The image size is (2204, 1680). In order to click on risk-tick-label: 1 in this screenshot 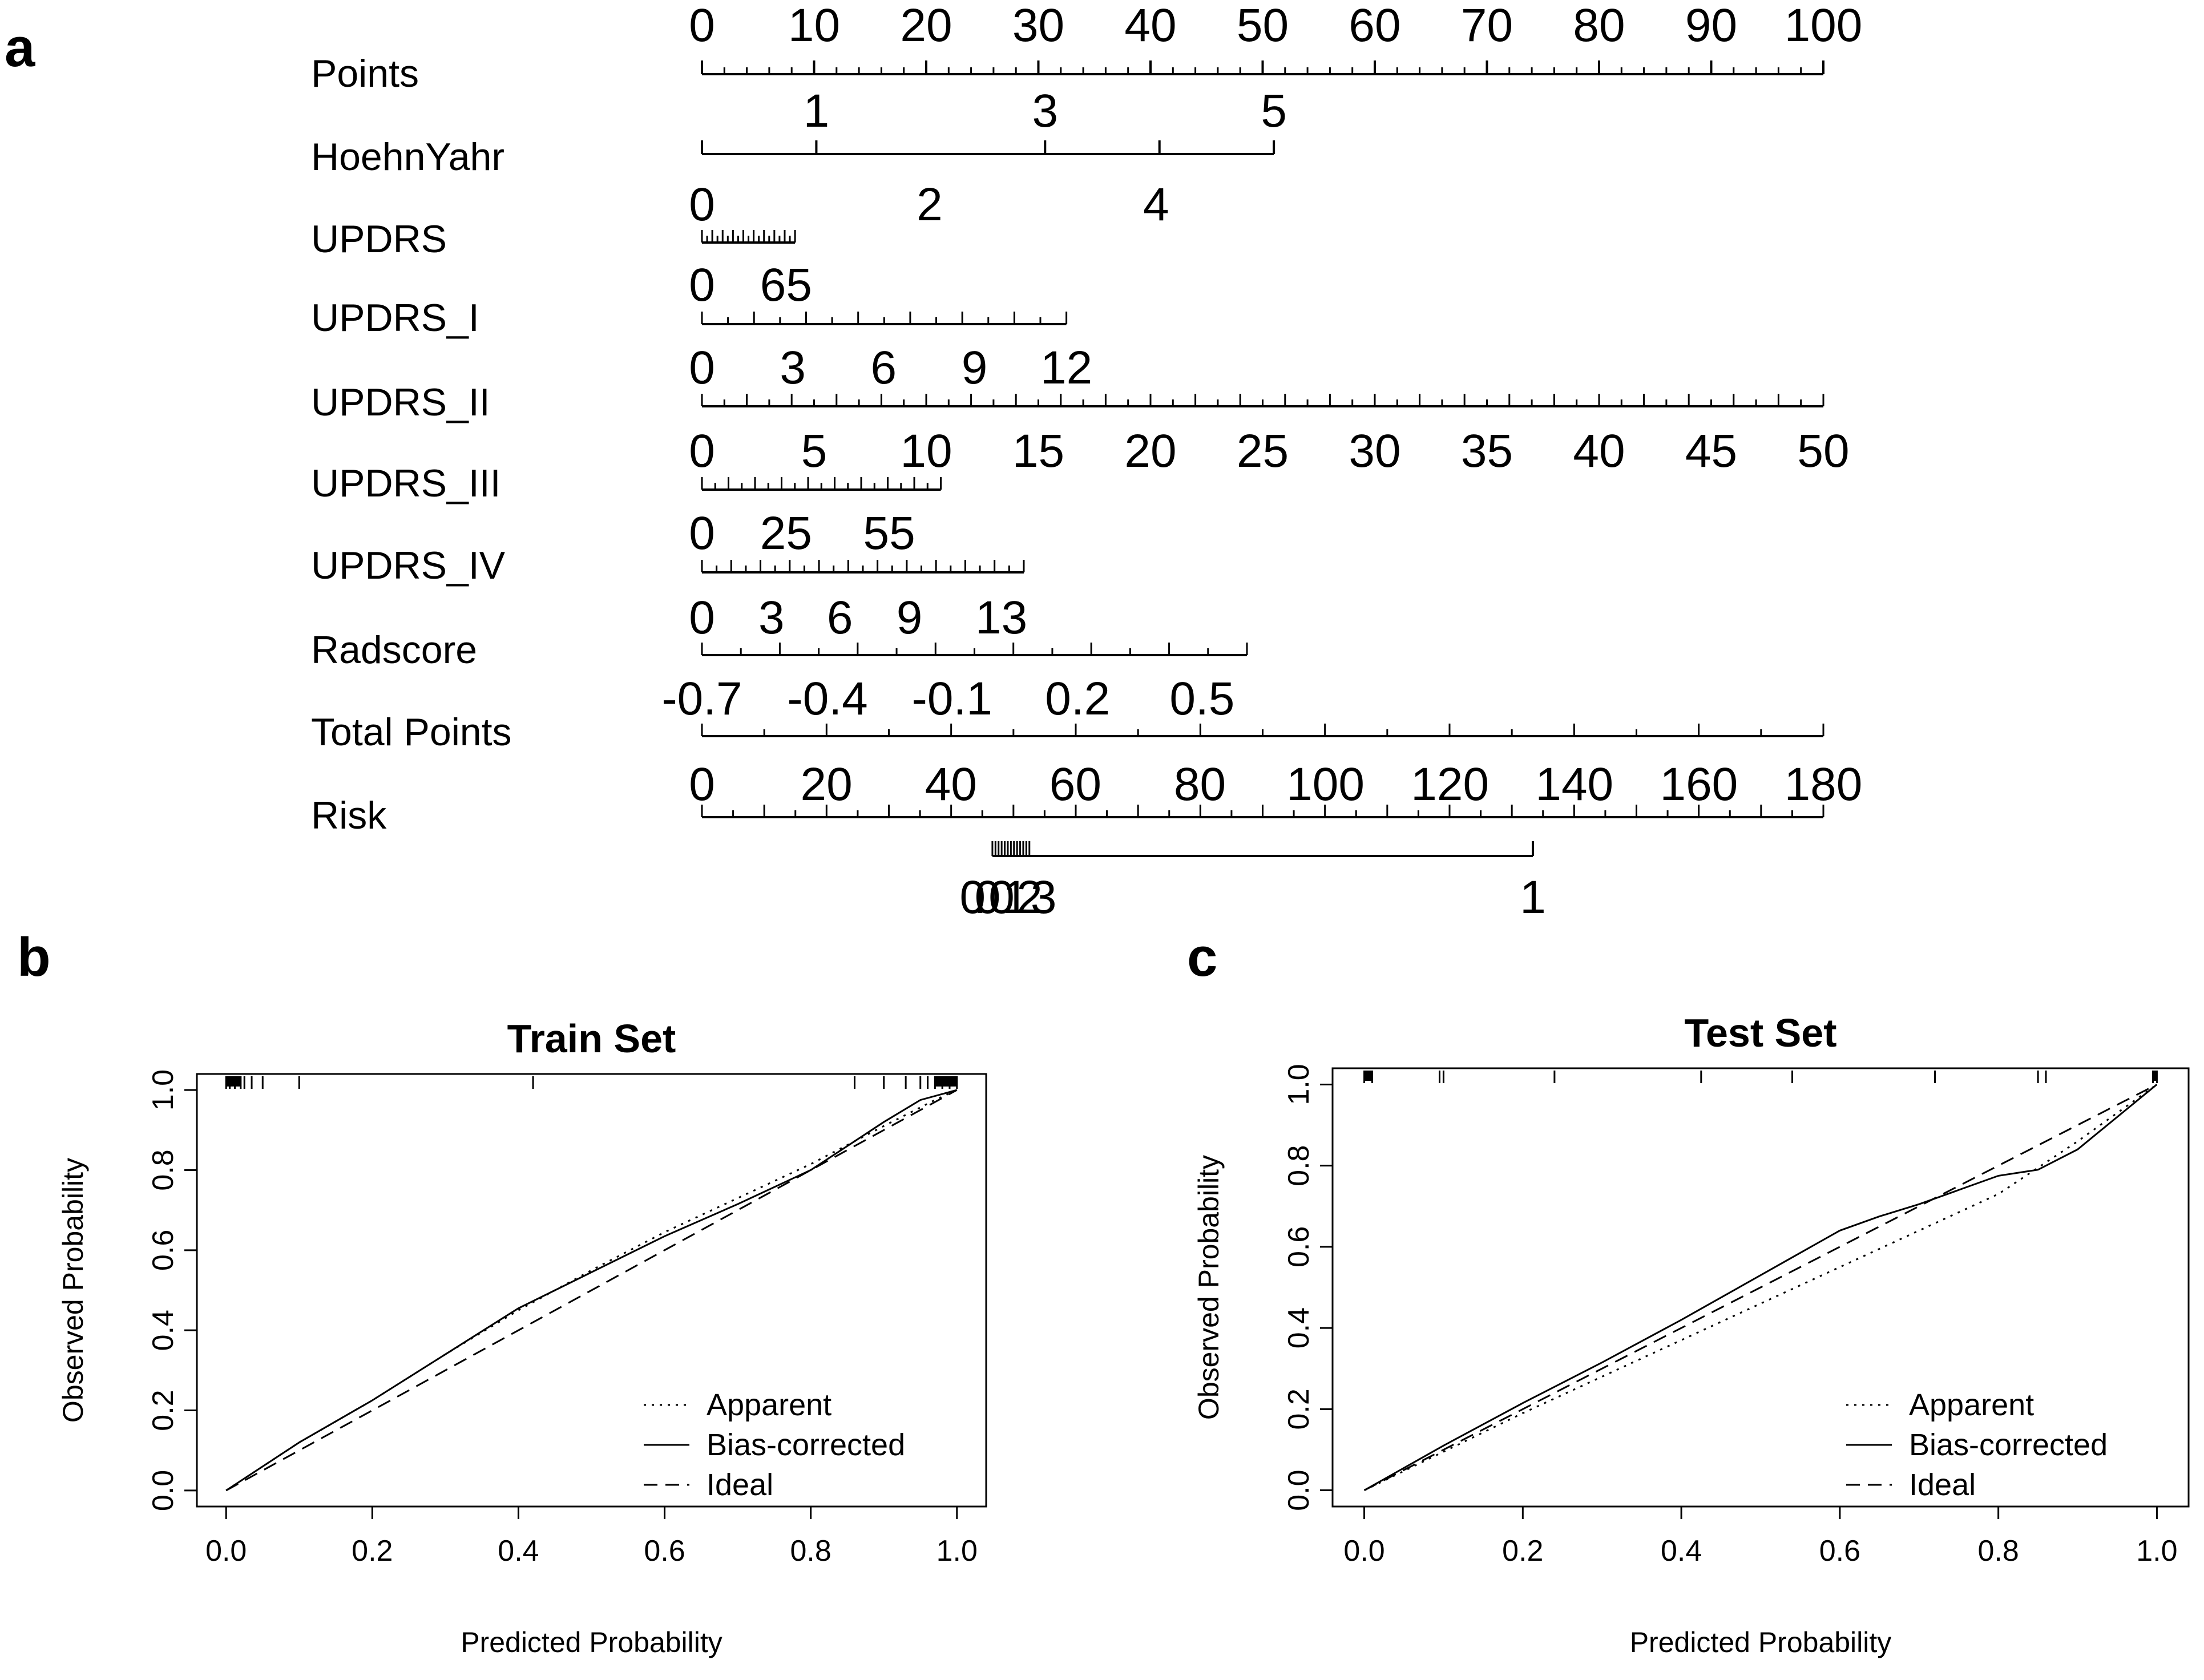, I will do `click(1533, 897)`.